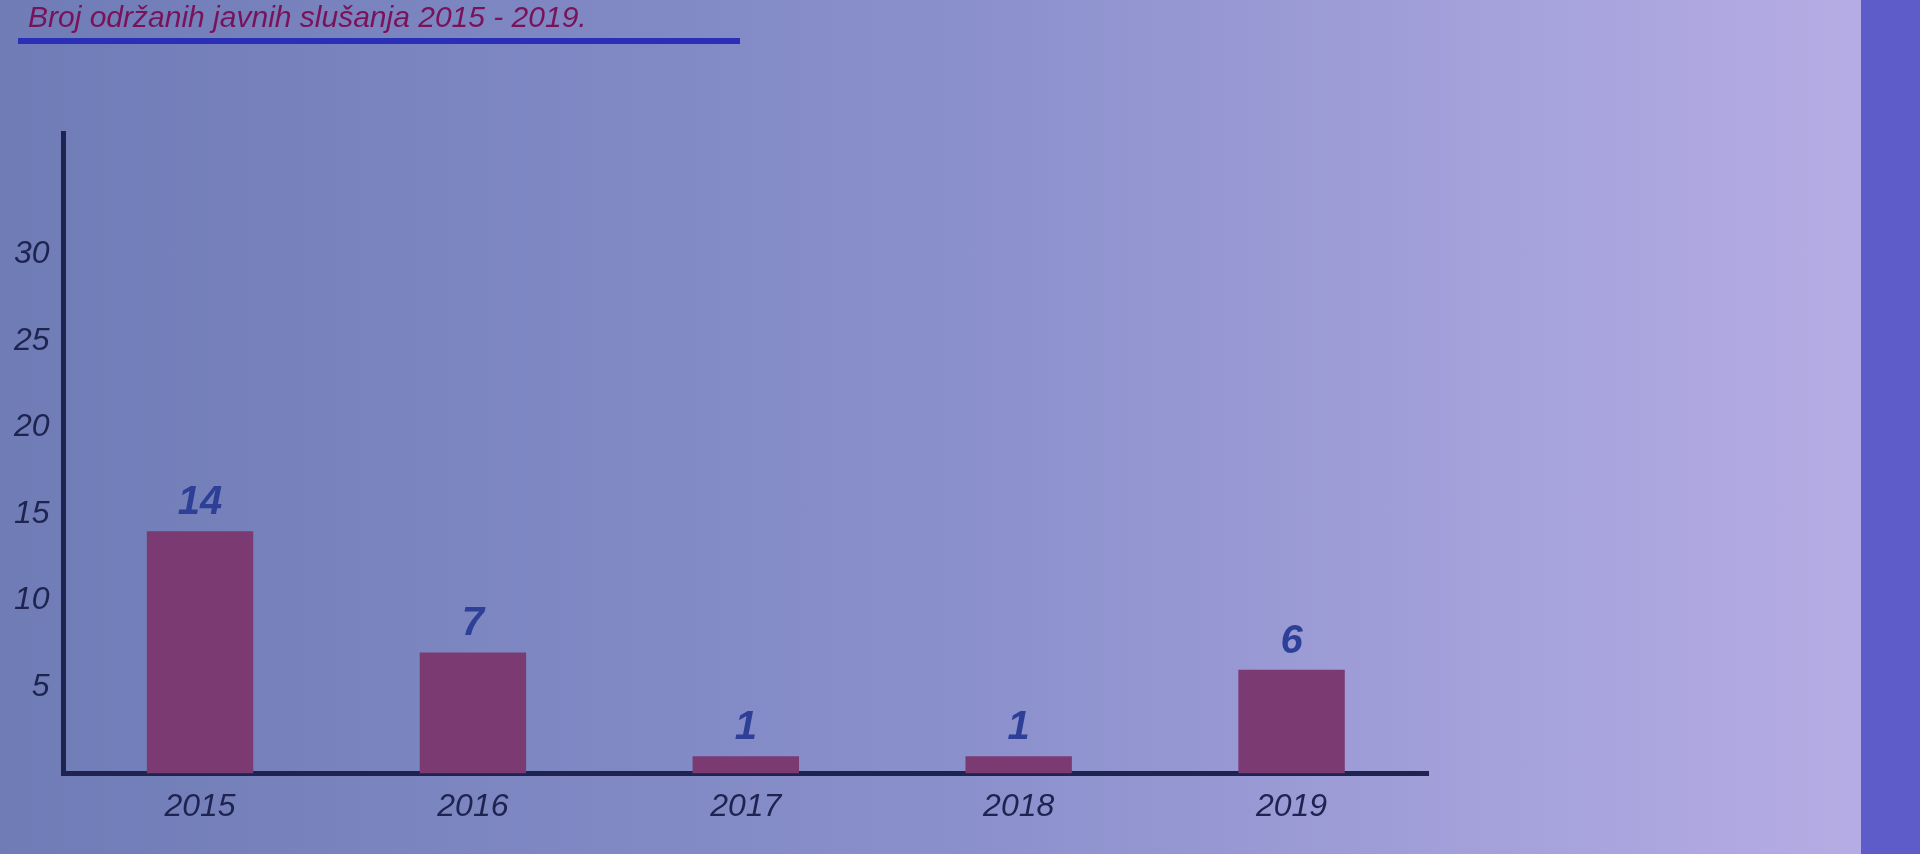  Describe the element at coordinates (31, 338) in the screenshot. I see `y-tick-label: 25` at that location.